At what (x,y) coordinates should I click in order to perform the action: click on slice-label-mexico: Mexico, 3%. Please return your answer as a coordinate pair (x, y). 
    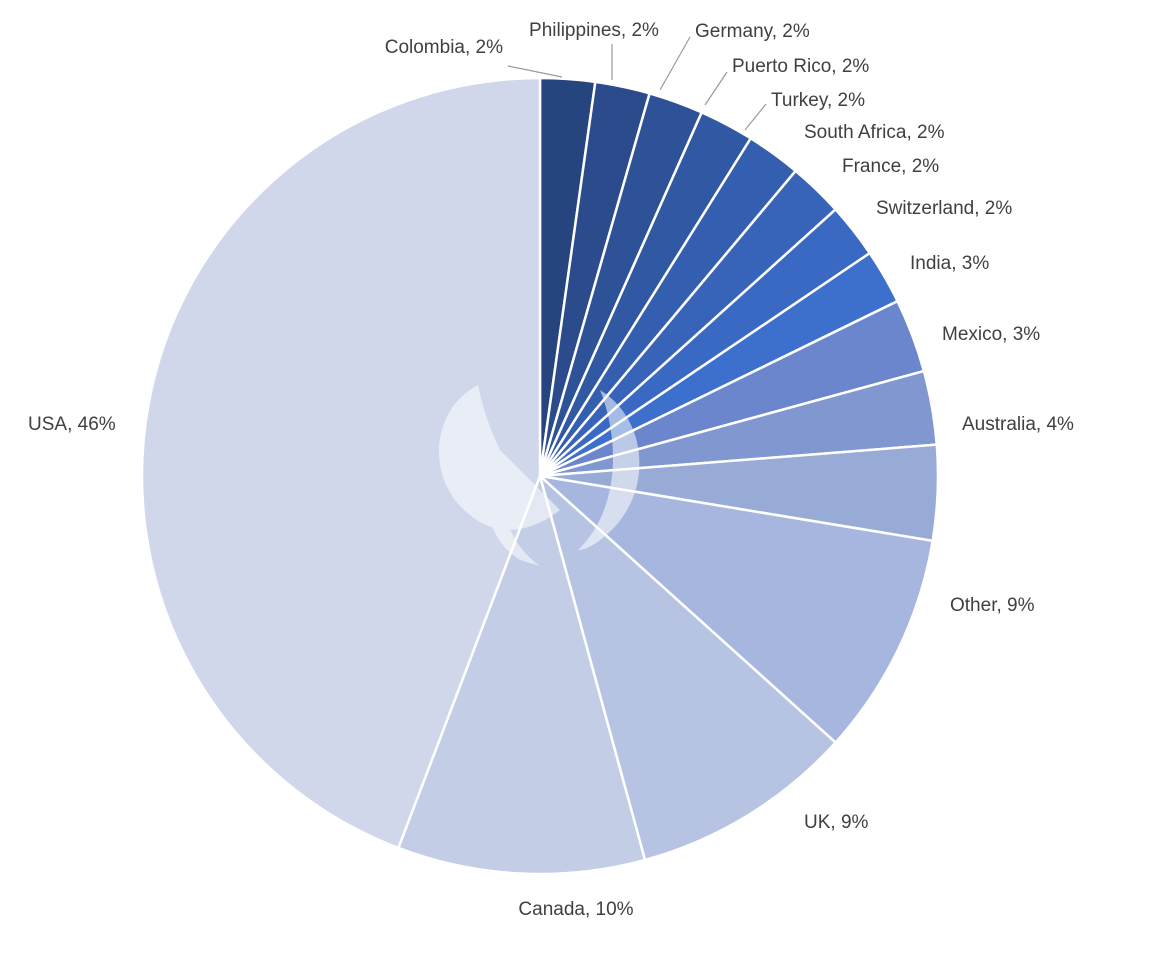
    Looking at the image, I should click on (991, 334).